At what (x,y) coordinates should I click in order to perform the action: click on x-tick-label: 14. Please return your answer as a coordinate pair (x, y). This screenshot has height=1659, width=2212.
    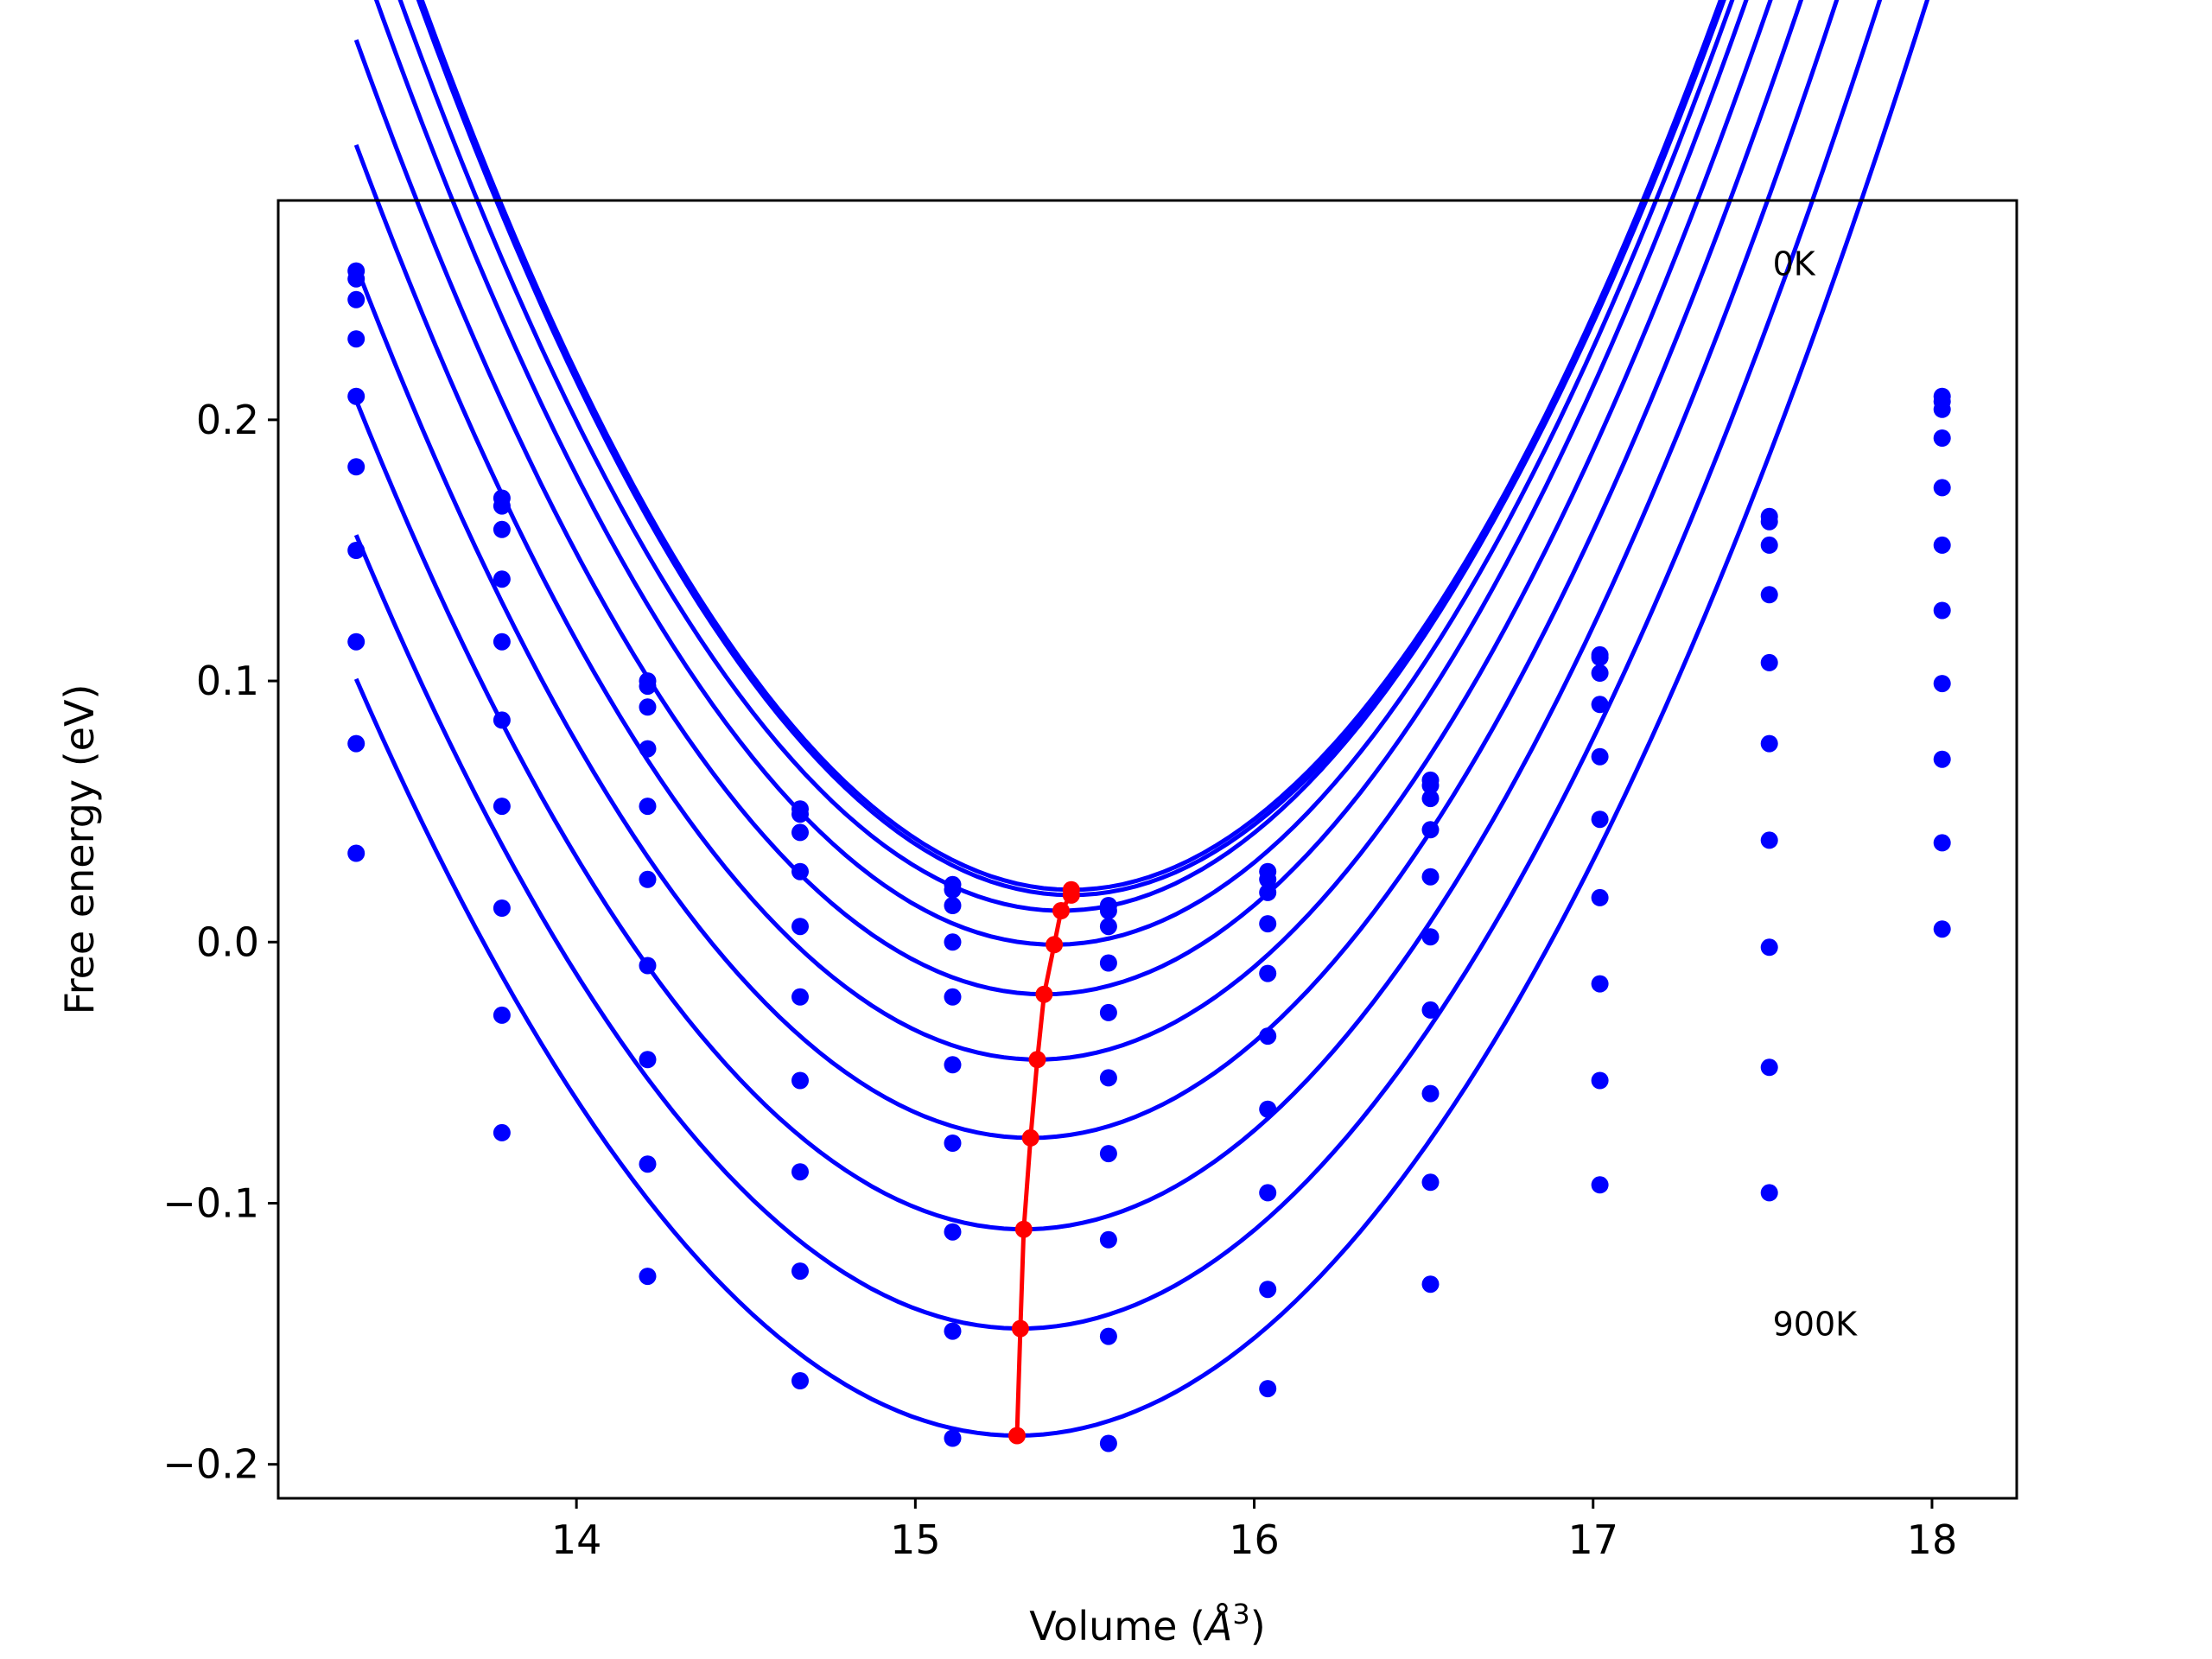
    Looking at the image, I should click on (576, 1539).